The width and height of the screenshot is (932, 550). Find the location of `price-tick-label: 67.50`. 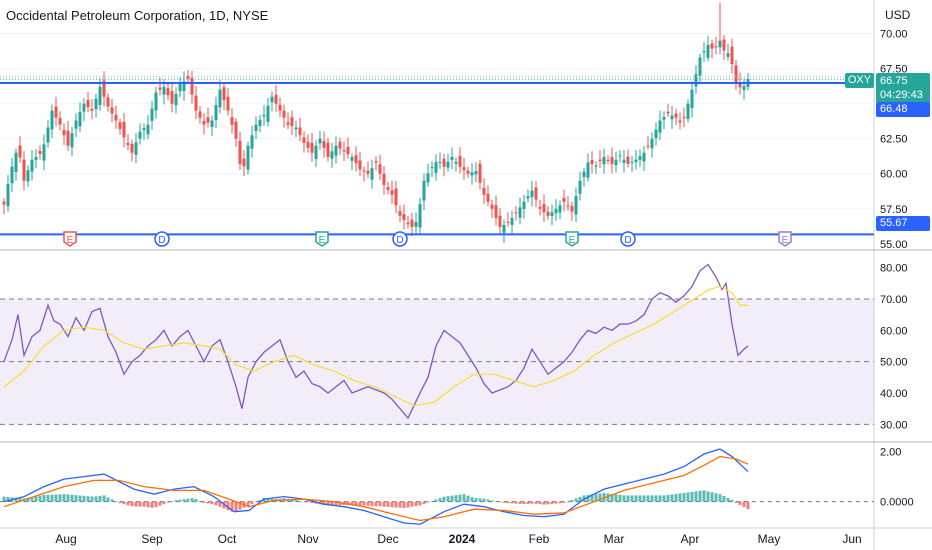

price-tick-label: 67.50 is located at coordinates (894, 70).